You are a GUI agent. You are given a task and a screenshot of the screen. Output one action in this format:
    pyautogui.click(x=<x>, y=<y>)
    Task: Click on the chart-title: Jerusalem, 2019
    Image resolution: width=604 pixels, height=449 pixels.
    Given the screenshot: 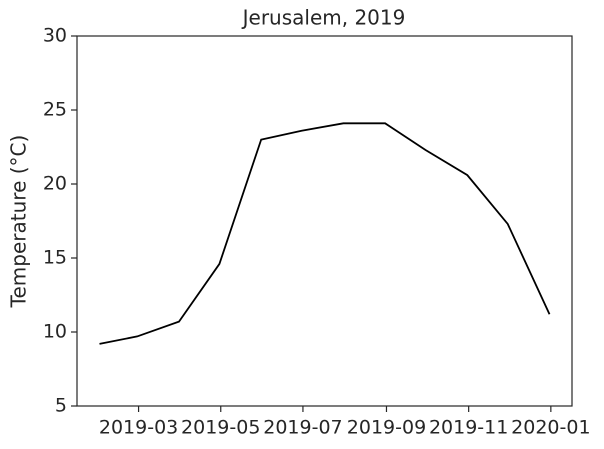 What is the action you would take?
    pyautogui.click(x=323, y=18)
    